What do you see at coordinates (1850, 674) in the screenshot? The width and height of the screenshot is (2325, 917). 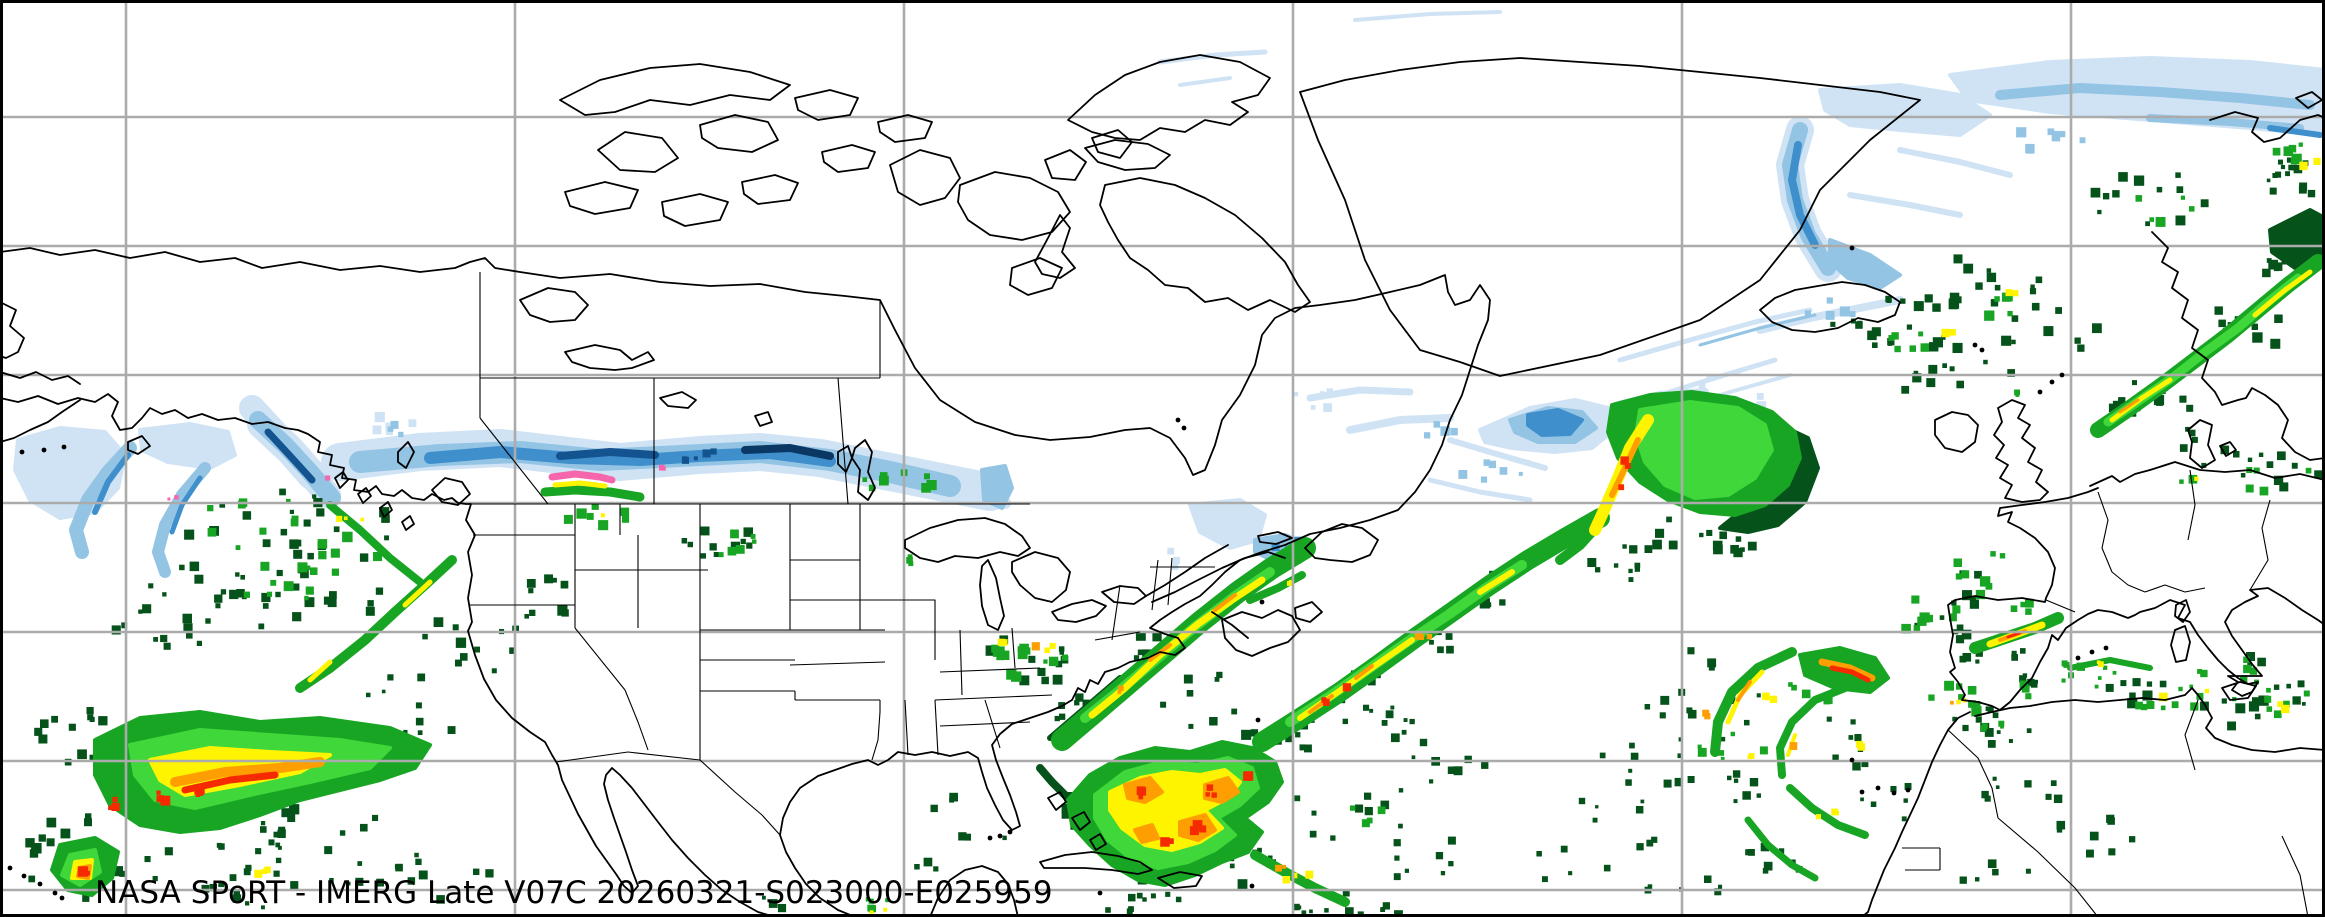 I see `precip-band-rd` at bounding box center [1850, 674].